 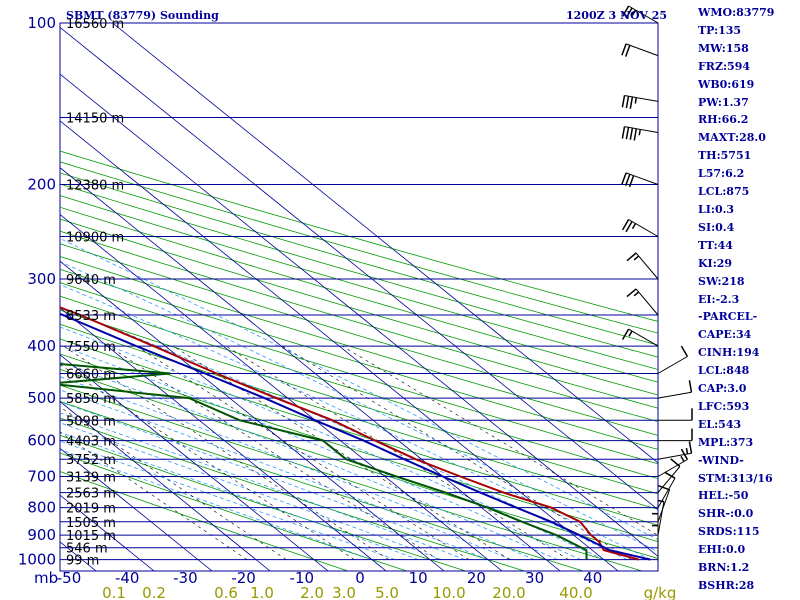 I want to click on pressure-tick-label: 200, so click(x=41, y=185).